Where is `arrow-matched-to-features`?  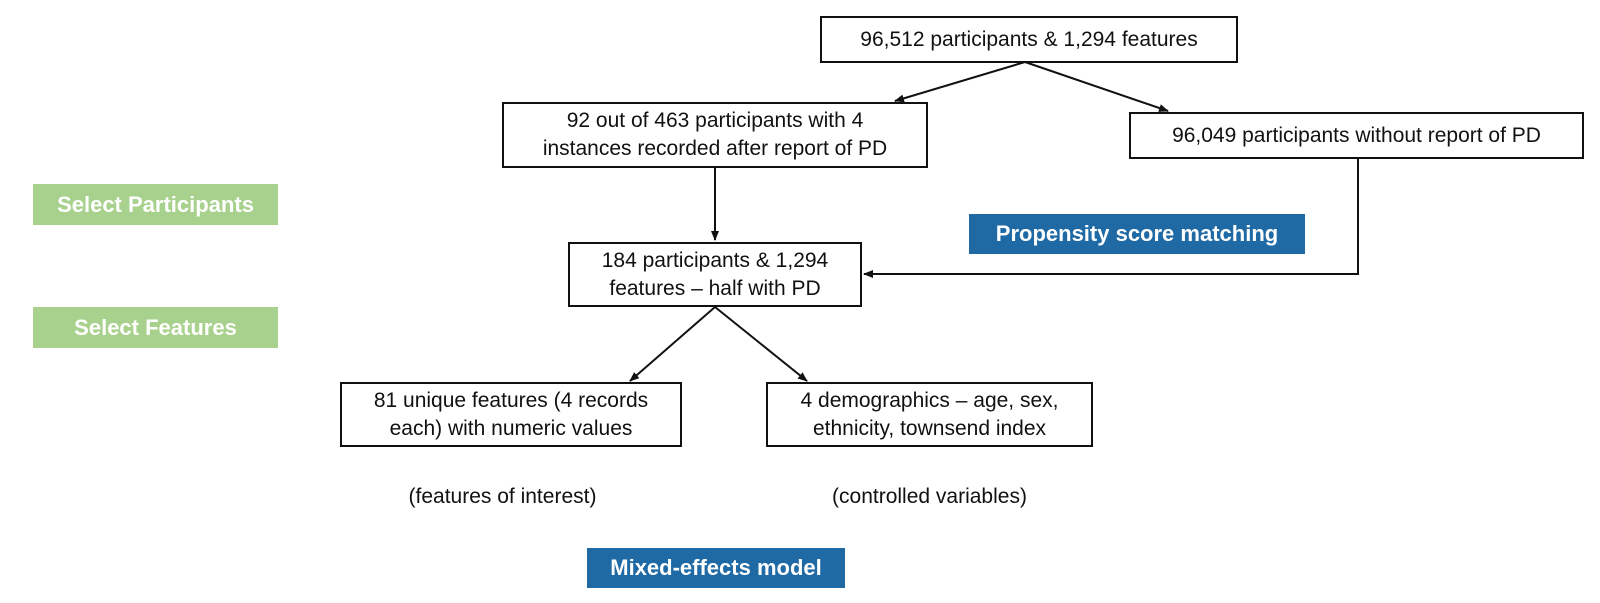 arrow-matched-to-features is located at coordinates (672, 344).